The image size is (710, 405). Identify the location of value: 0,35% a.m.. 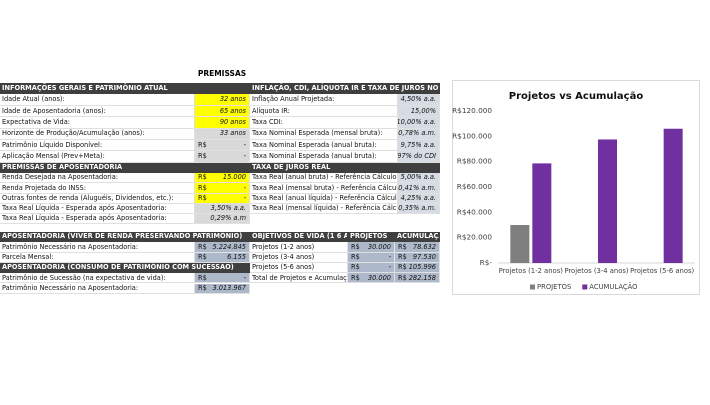
(417, 208).